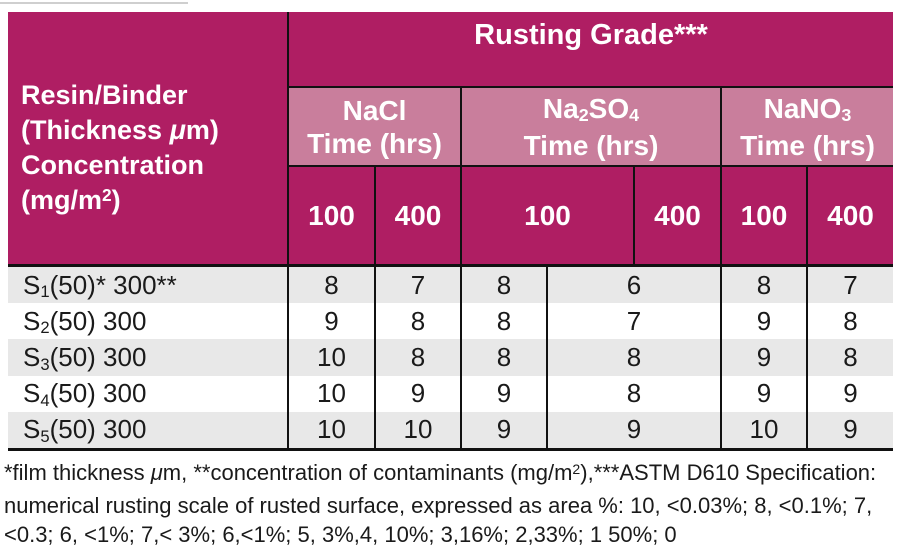 The width and height of the screenshot is (900, 550). What do you see at coordinates (332, 393) in the screenshot?
I see `cell-s4-nacl-100: 10` at bounding box center [332, 393].